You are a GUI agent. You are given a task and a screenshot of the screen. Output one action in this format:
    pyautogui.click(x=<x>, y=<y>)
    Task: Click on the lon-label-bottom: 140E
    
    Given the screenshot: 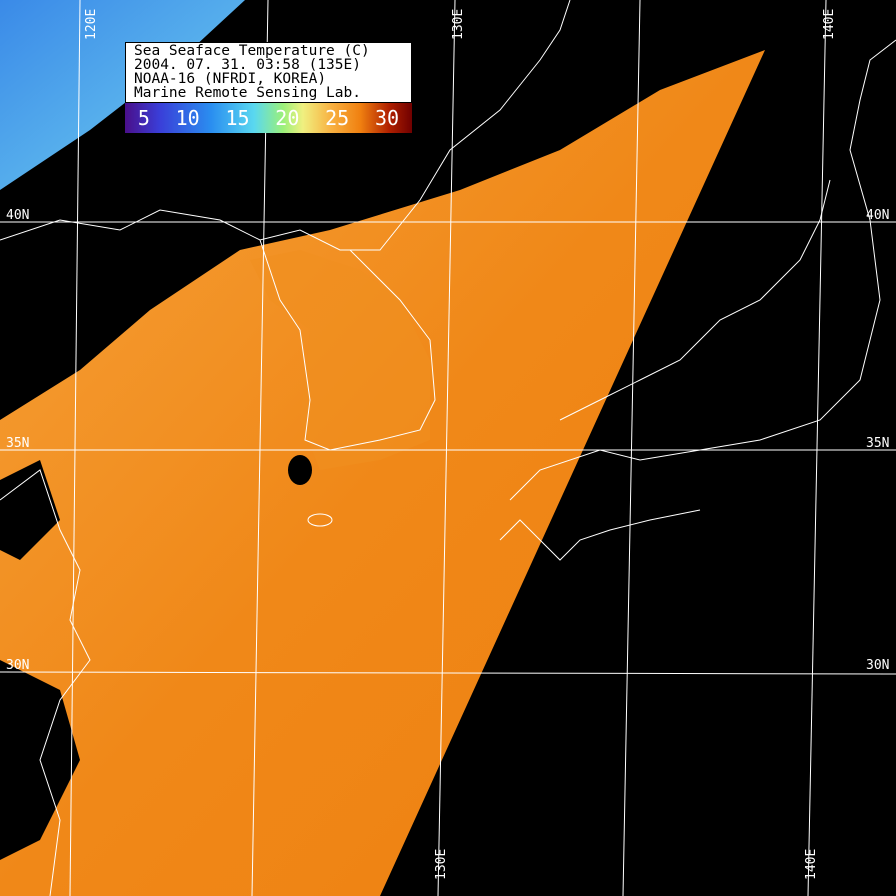 What is the action you would take?
    pyautogui.click(x=811, y=864)
    